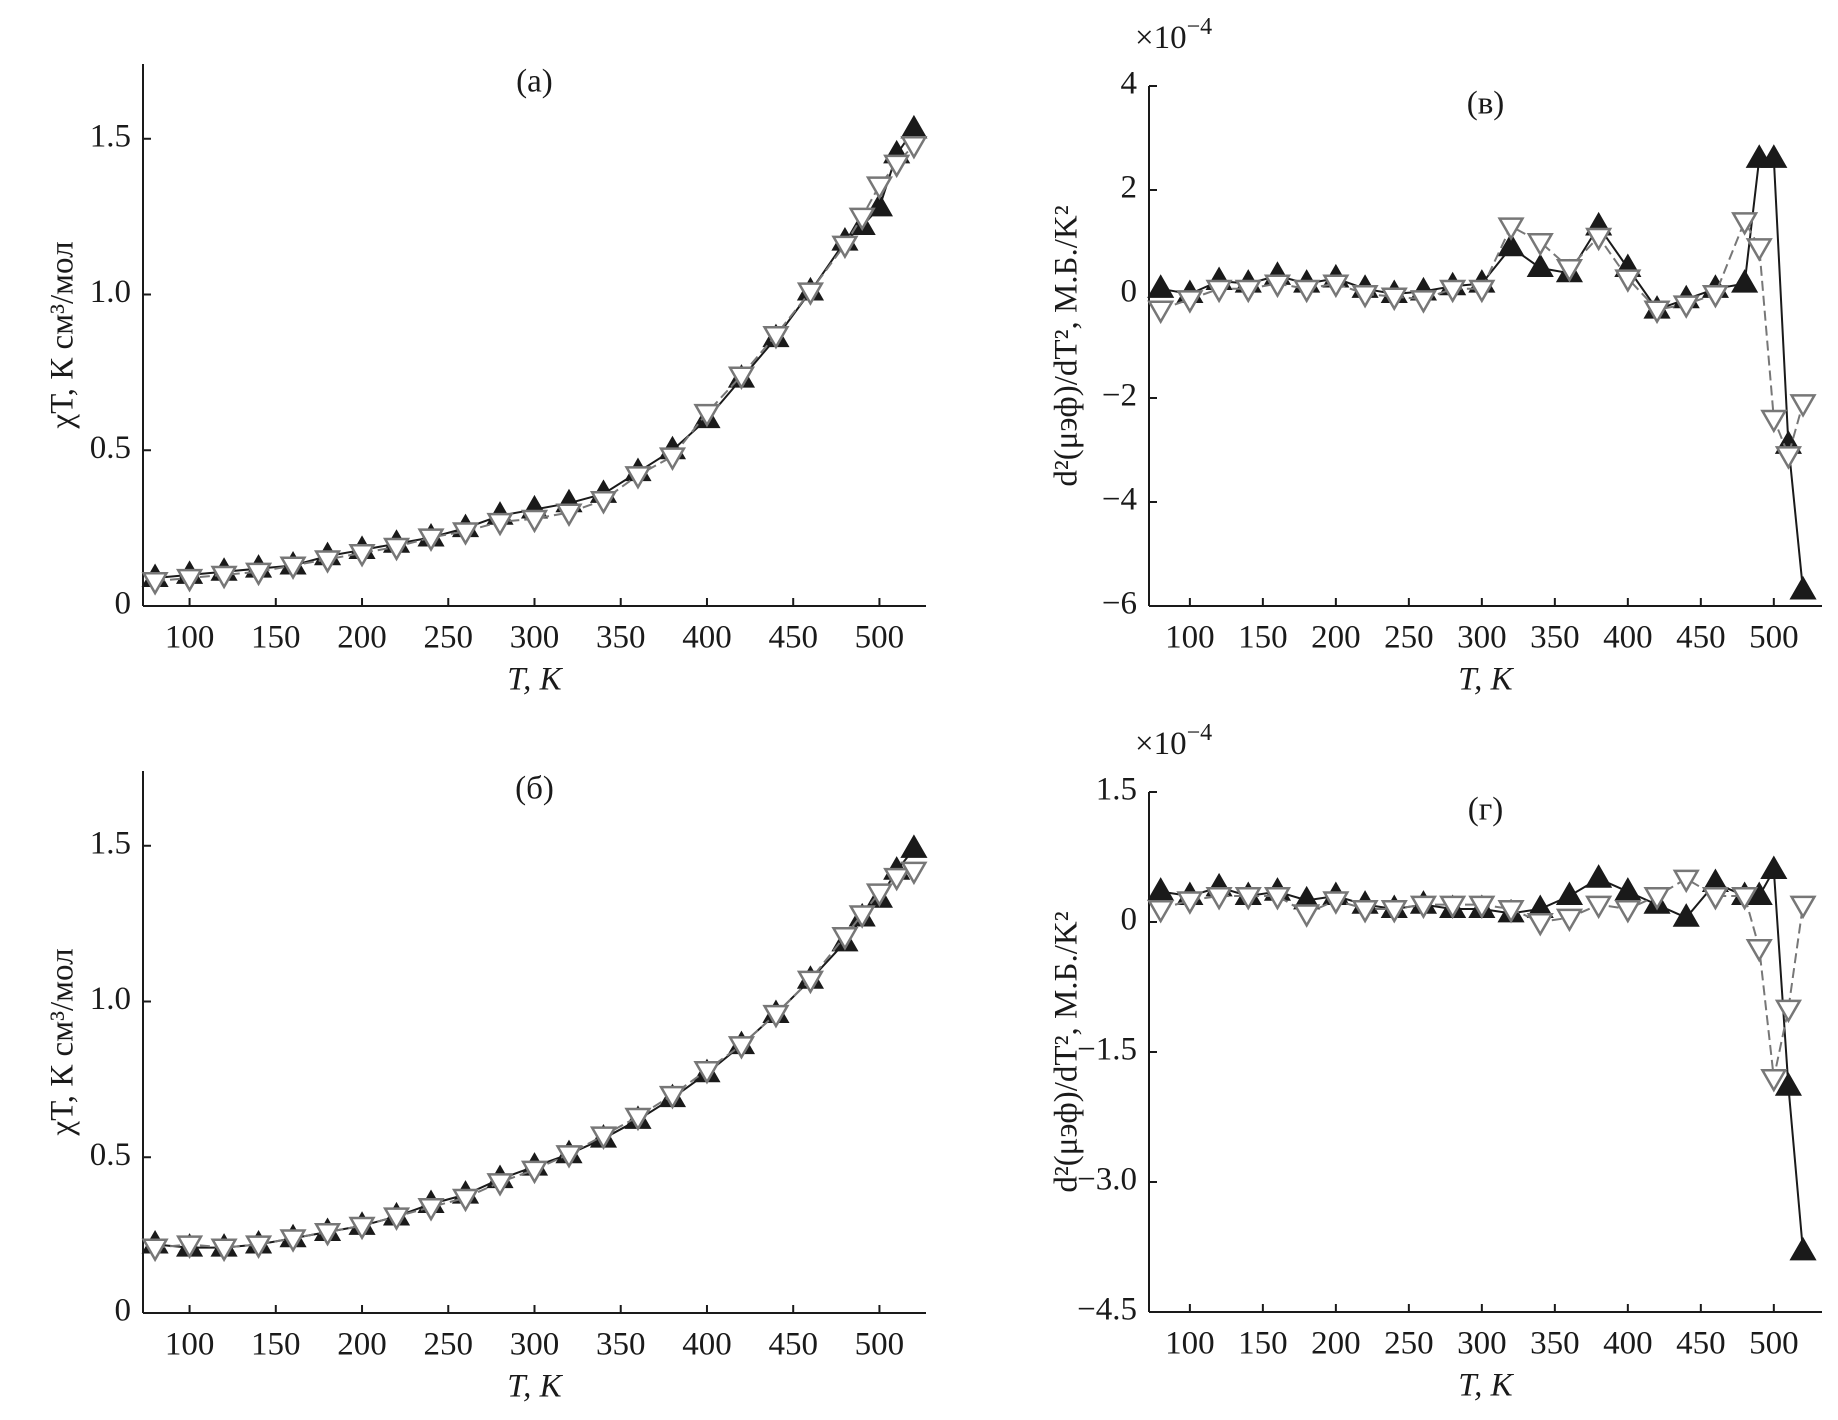 The width and height of the screenshot is (1838, 1420). What do you see at coordinates (1119, 500) in the screenshot?
I see `y-tick-label: −4` at bounding box center [1119, 500].